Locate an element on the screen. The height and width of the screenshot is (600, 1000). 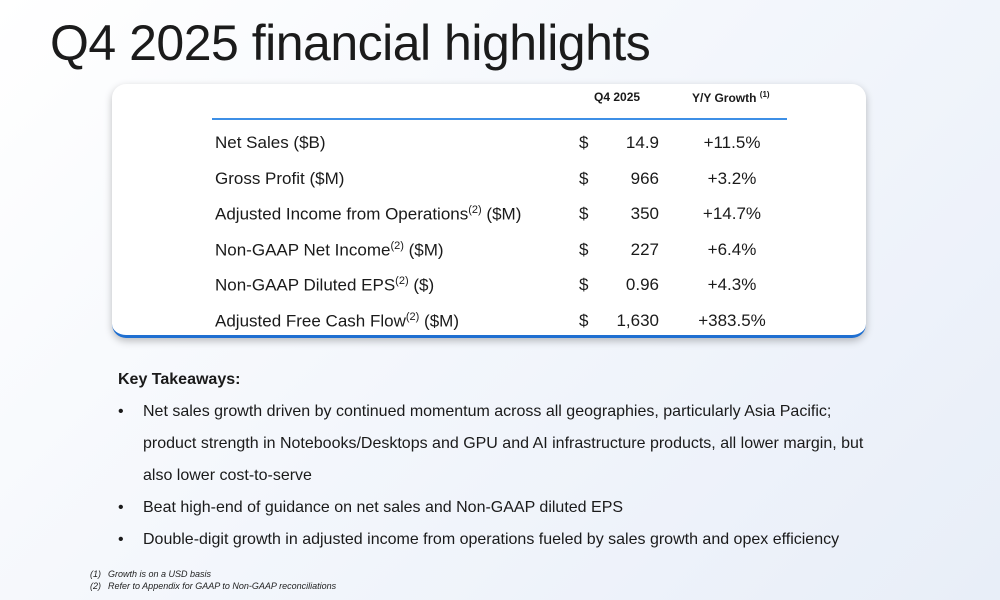
row-label: Adjusted Income from Operations(2) ($M) is located at coordinates (368, 214).